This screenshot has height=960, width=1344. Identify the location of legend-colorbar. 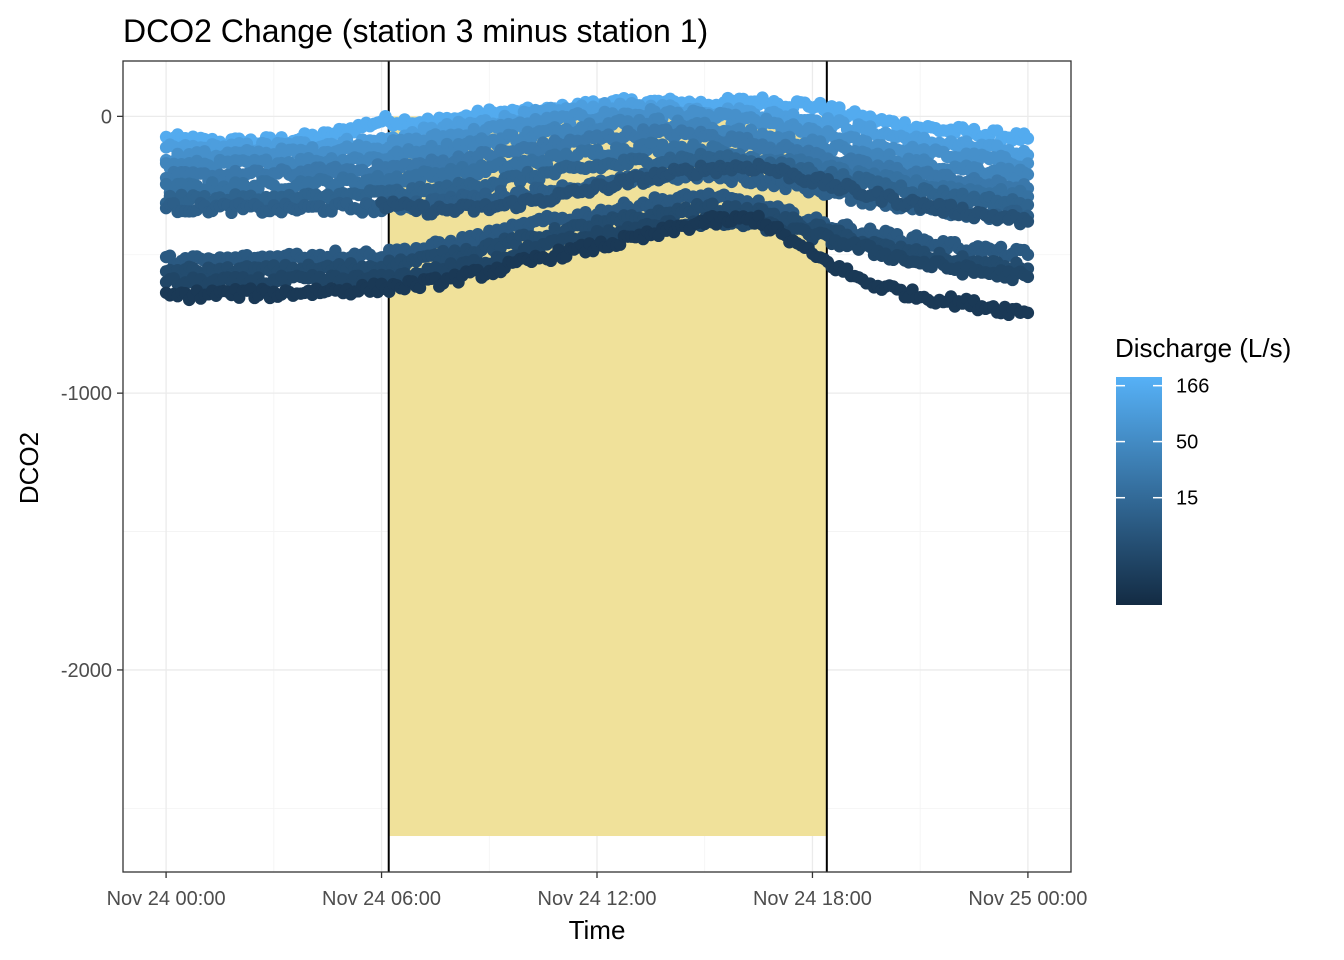
(1139, 491).